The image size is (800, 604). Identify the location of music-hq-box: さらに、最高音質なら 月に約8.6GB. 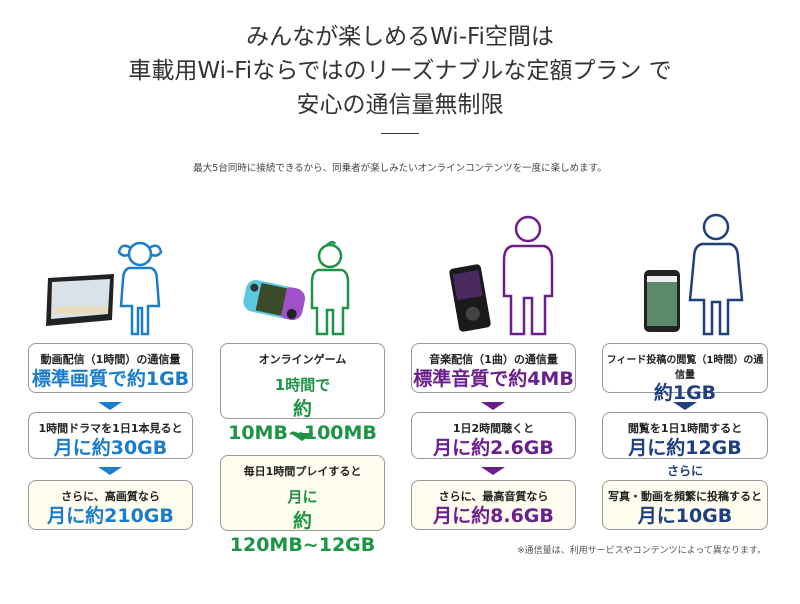
(493, 505).